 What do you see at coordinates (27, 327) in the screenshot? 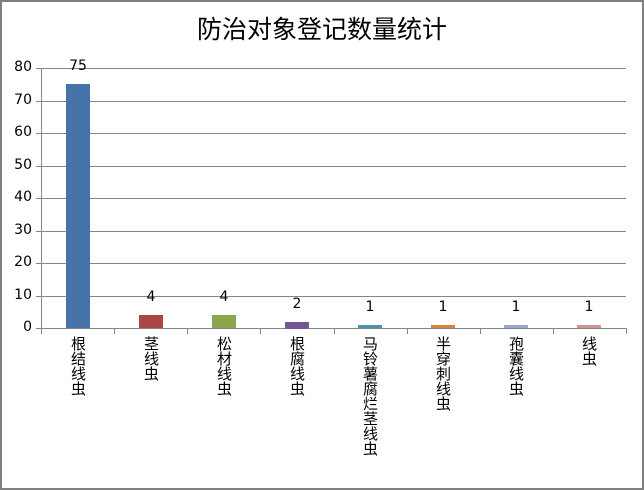
I see `y-tick-label: 0` at bounding box center [27, 327].